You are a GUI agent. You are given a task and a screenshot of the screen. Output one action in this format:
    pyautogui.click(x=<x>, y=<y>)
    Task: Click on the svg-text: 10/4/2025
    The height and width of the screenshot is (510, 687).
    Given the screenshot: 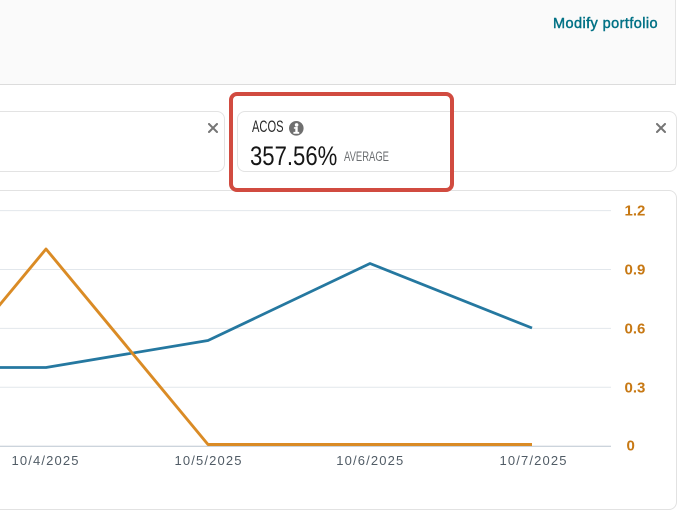 What is the action you would take?
    pyautogui.click(x=45, y=460)
    